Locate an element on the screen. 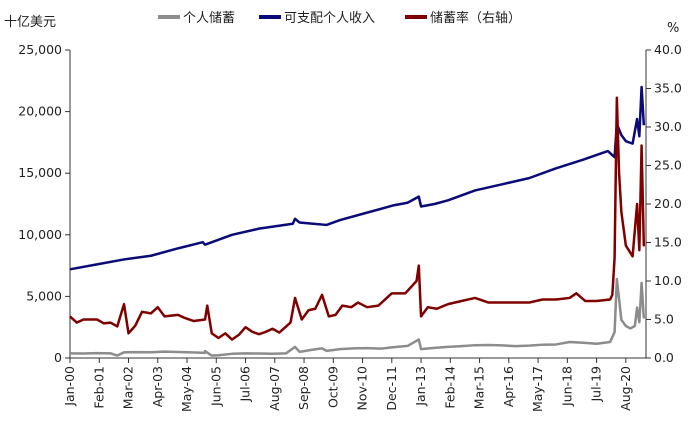  left-tick-label: 15,000 is located at coordinates (40, 172).